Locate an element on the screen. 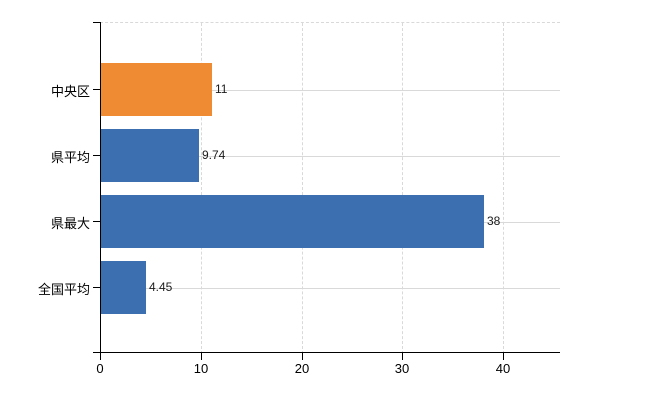 This screenshot has width=650, height=400. category-label: 県平均 is located at coordinates (70, 157).